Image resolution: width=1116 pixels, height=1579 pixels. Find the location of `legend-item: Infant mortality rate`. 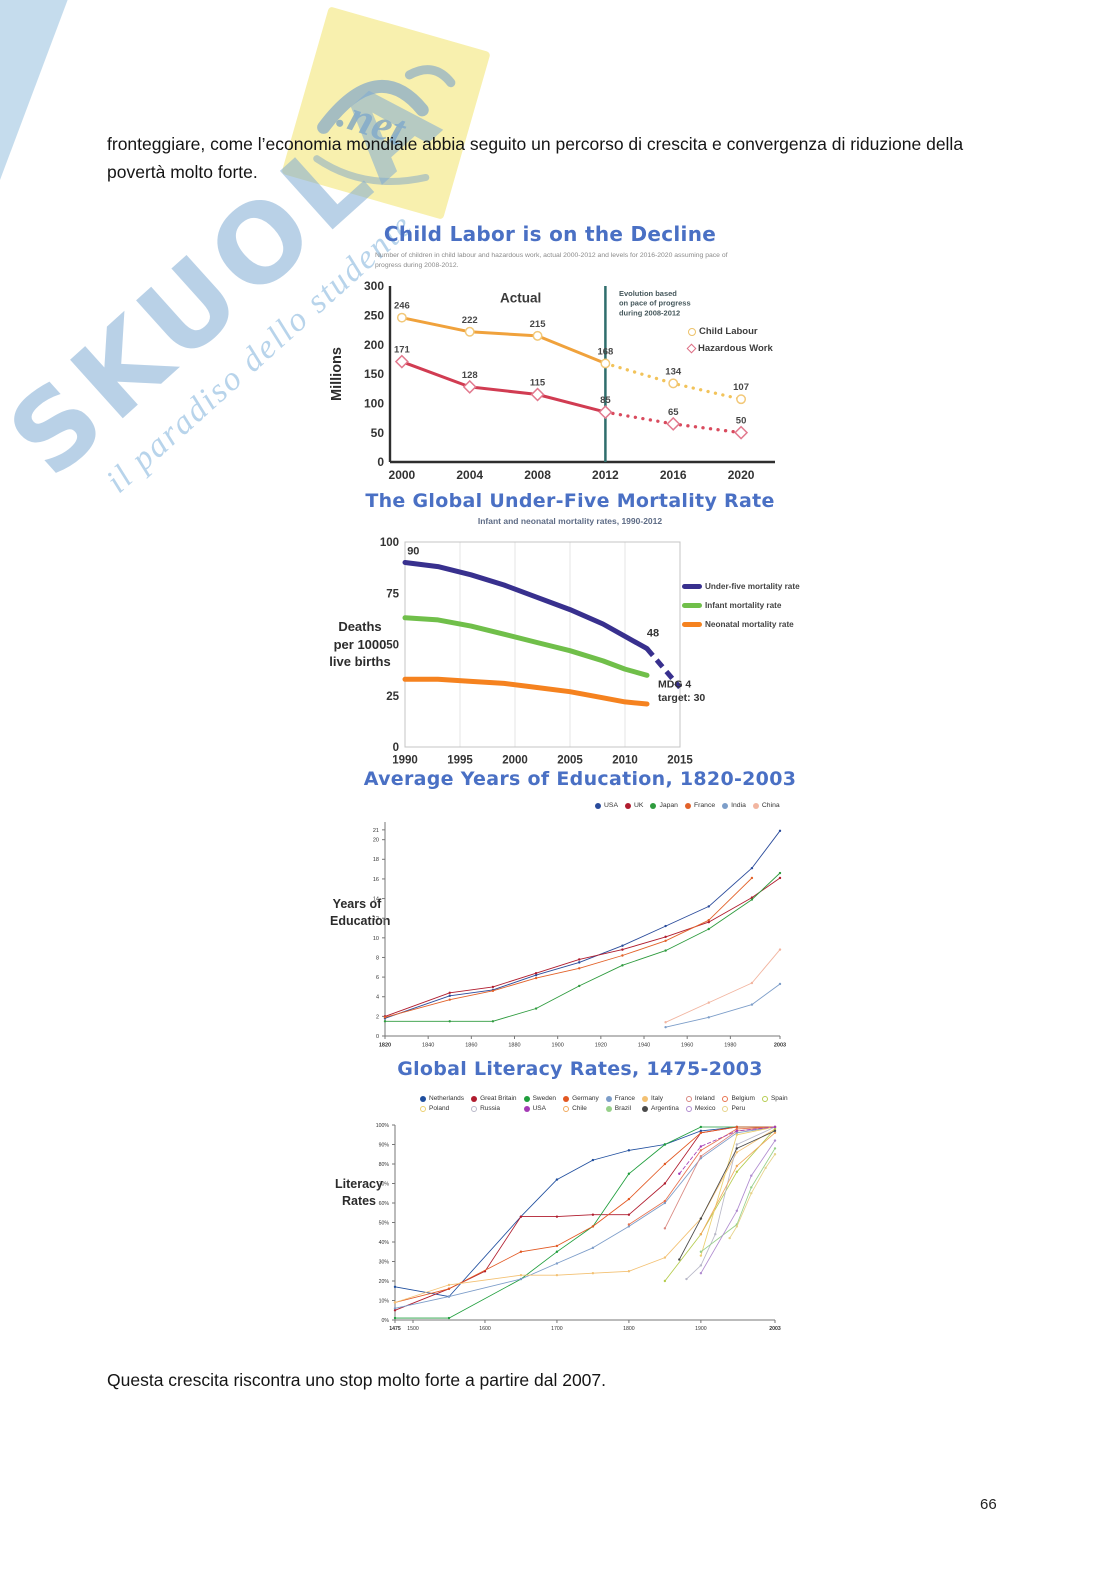

legend-item: Infant mortality rate is located at coordinates (741, 605).